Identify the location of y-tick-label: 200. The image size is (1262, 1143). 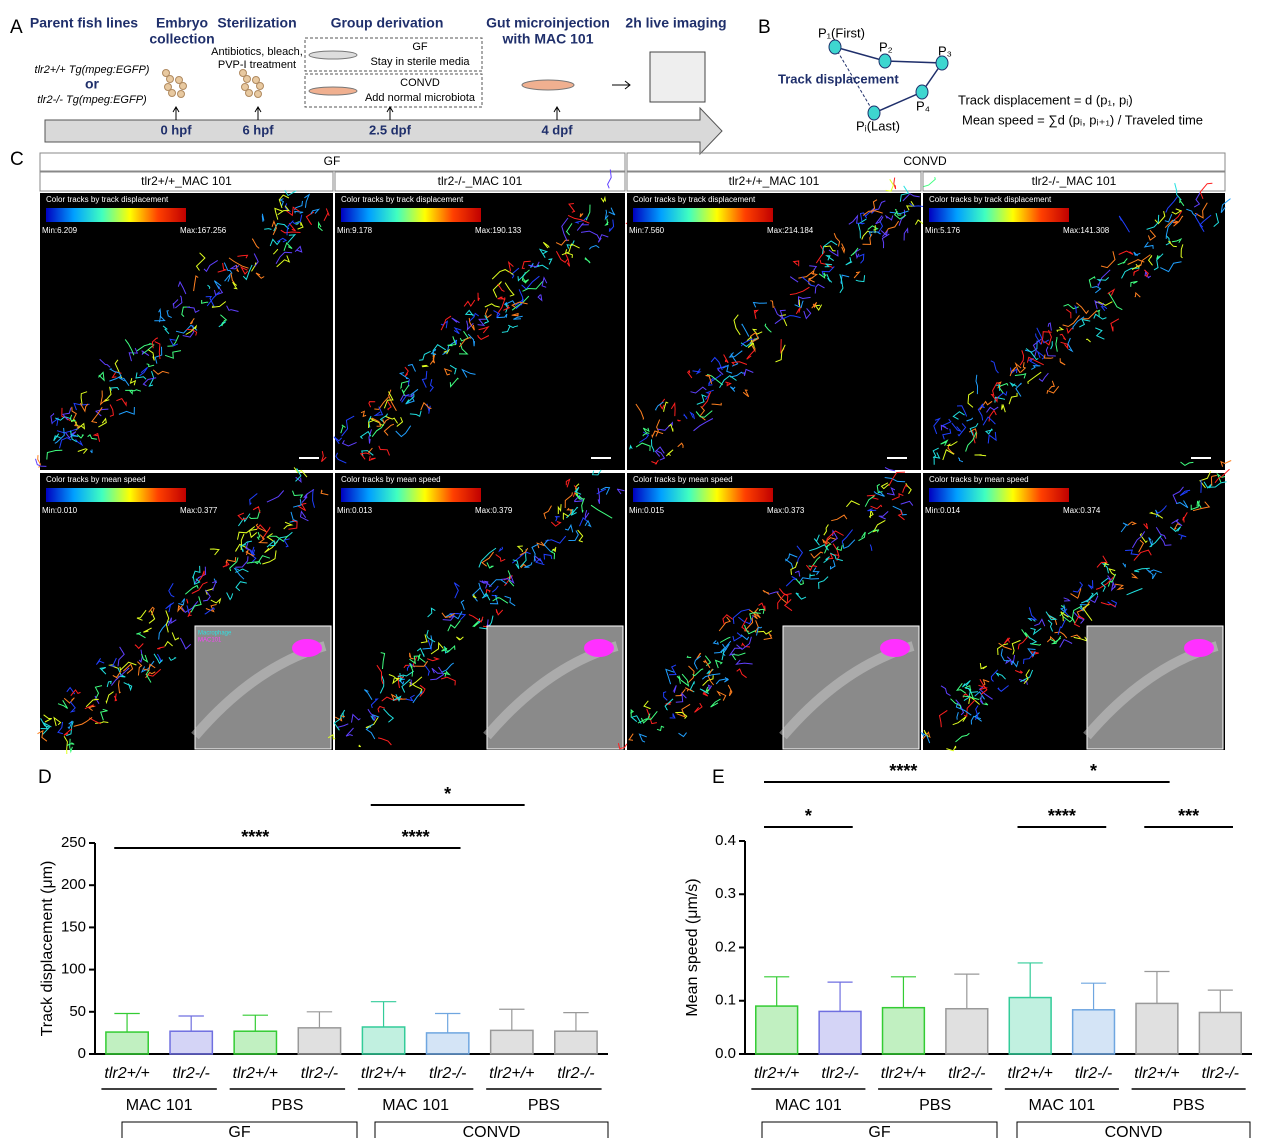
(73, 884).